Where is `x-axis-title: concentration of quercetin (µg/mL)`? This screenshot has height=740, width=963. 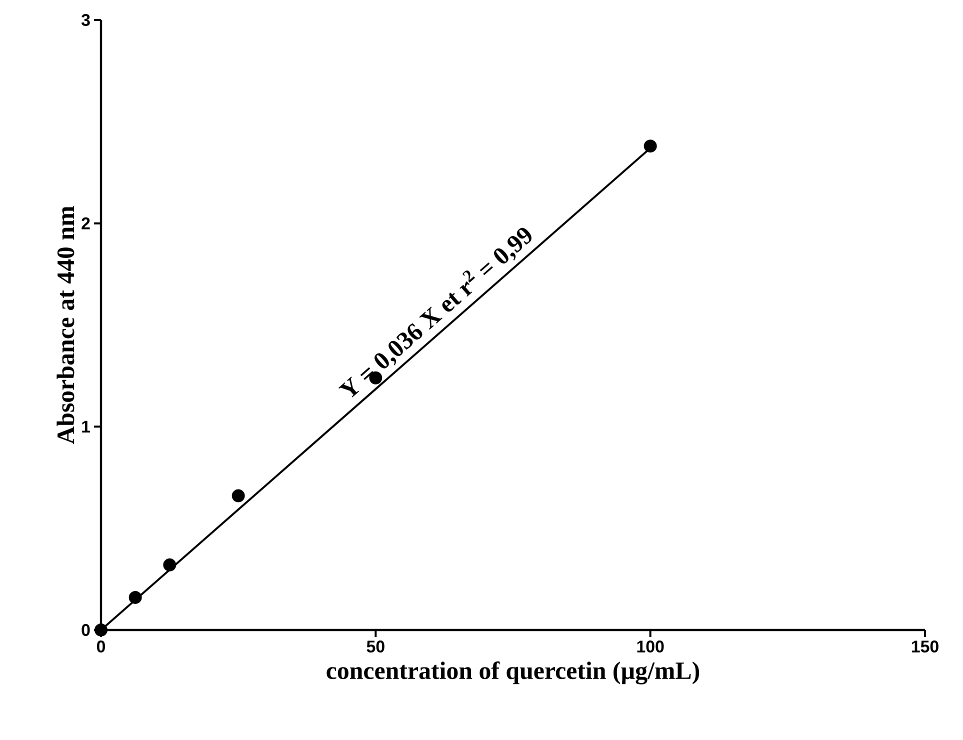
x-axis-title: concentration of quercetin (µg/mL) is located at coordinates (513, 672).